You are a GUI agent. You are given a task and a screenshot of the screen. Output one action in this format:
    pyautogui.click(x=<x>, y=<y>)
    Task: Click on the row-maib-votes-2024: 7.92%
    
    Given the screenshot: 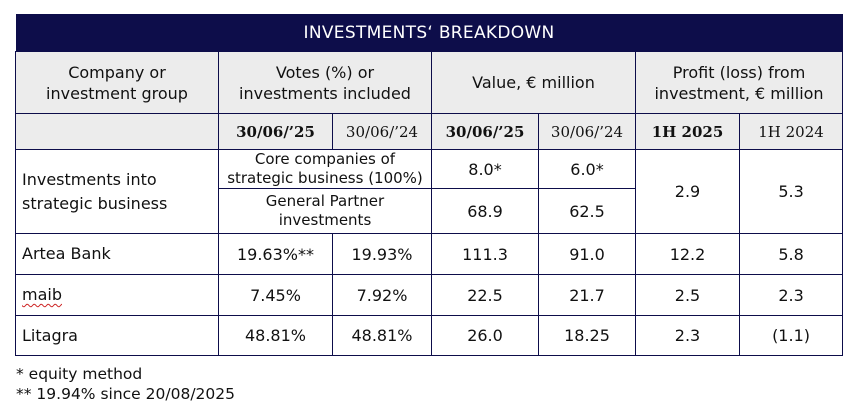 What is the action you would take?
    pyautogui.click(x=382, y=295)
    